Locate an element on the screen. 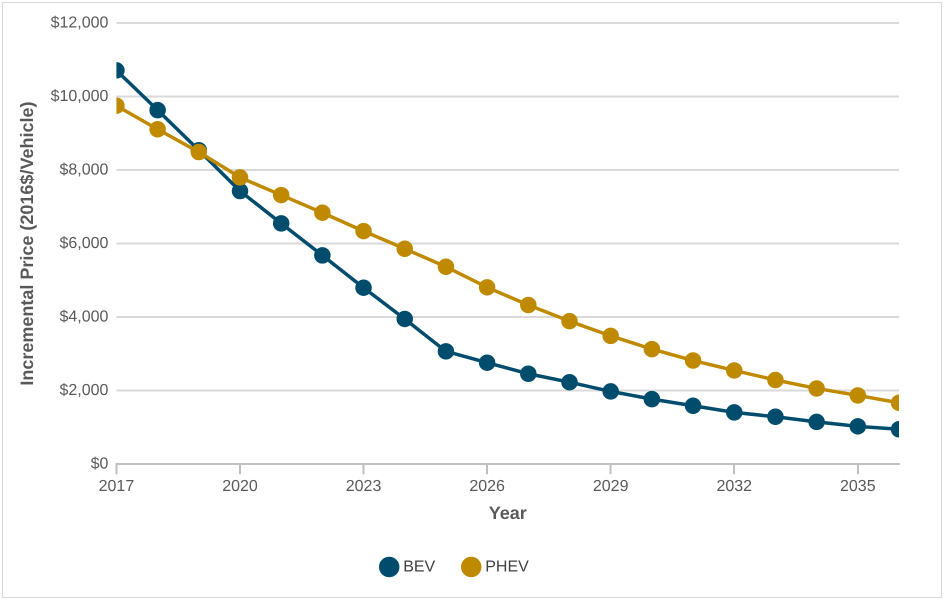  y-tick-label: $12,000 is located at coordinates (79, 23).